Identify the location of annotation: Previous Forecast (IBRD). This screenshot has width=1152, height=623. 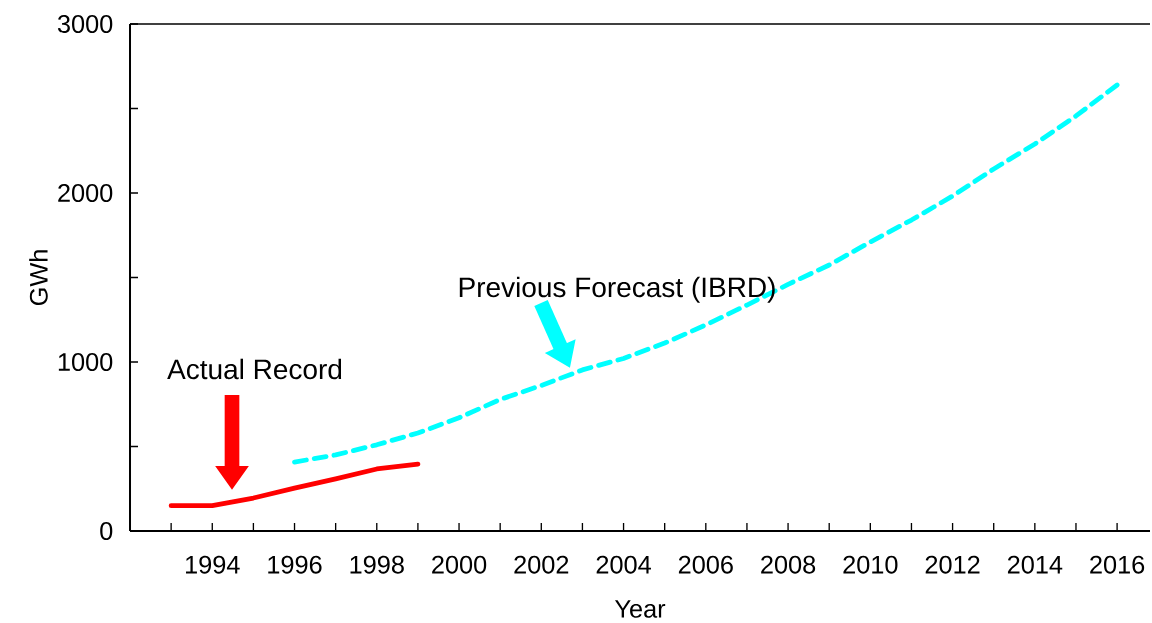
(617, 289).